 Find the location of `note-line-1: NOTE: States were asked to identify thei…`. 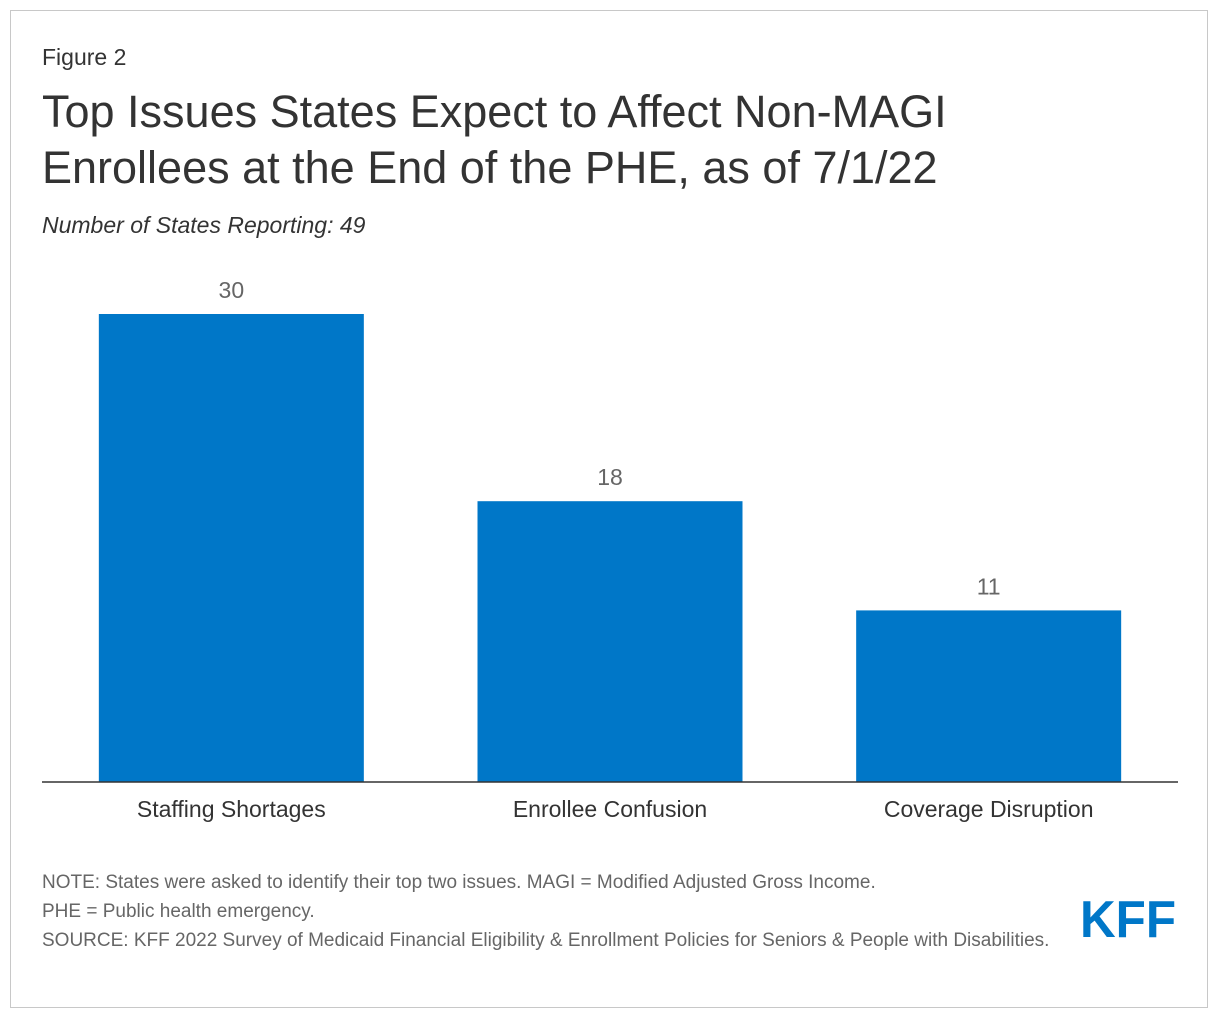

note-line-1: NOTE: States were asked to identify thei… is located at coordinates (459, 882).